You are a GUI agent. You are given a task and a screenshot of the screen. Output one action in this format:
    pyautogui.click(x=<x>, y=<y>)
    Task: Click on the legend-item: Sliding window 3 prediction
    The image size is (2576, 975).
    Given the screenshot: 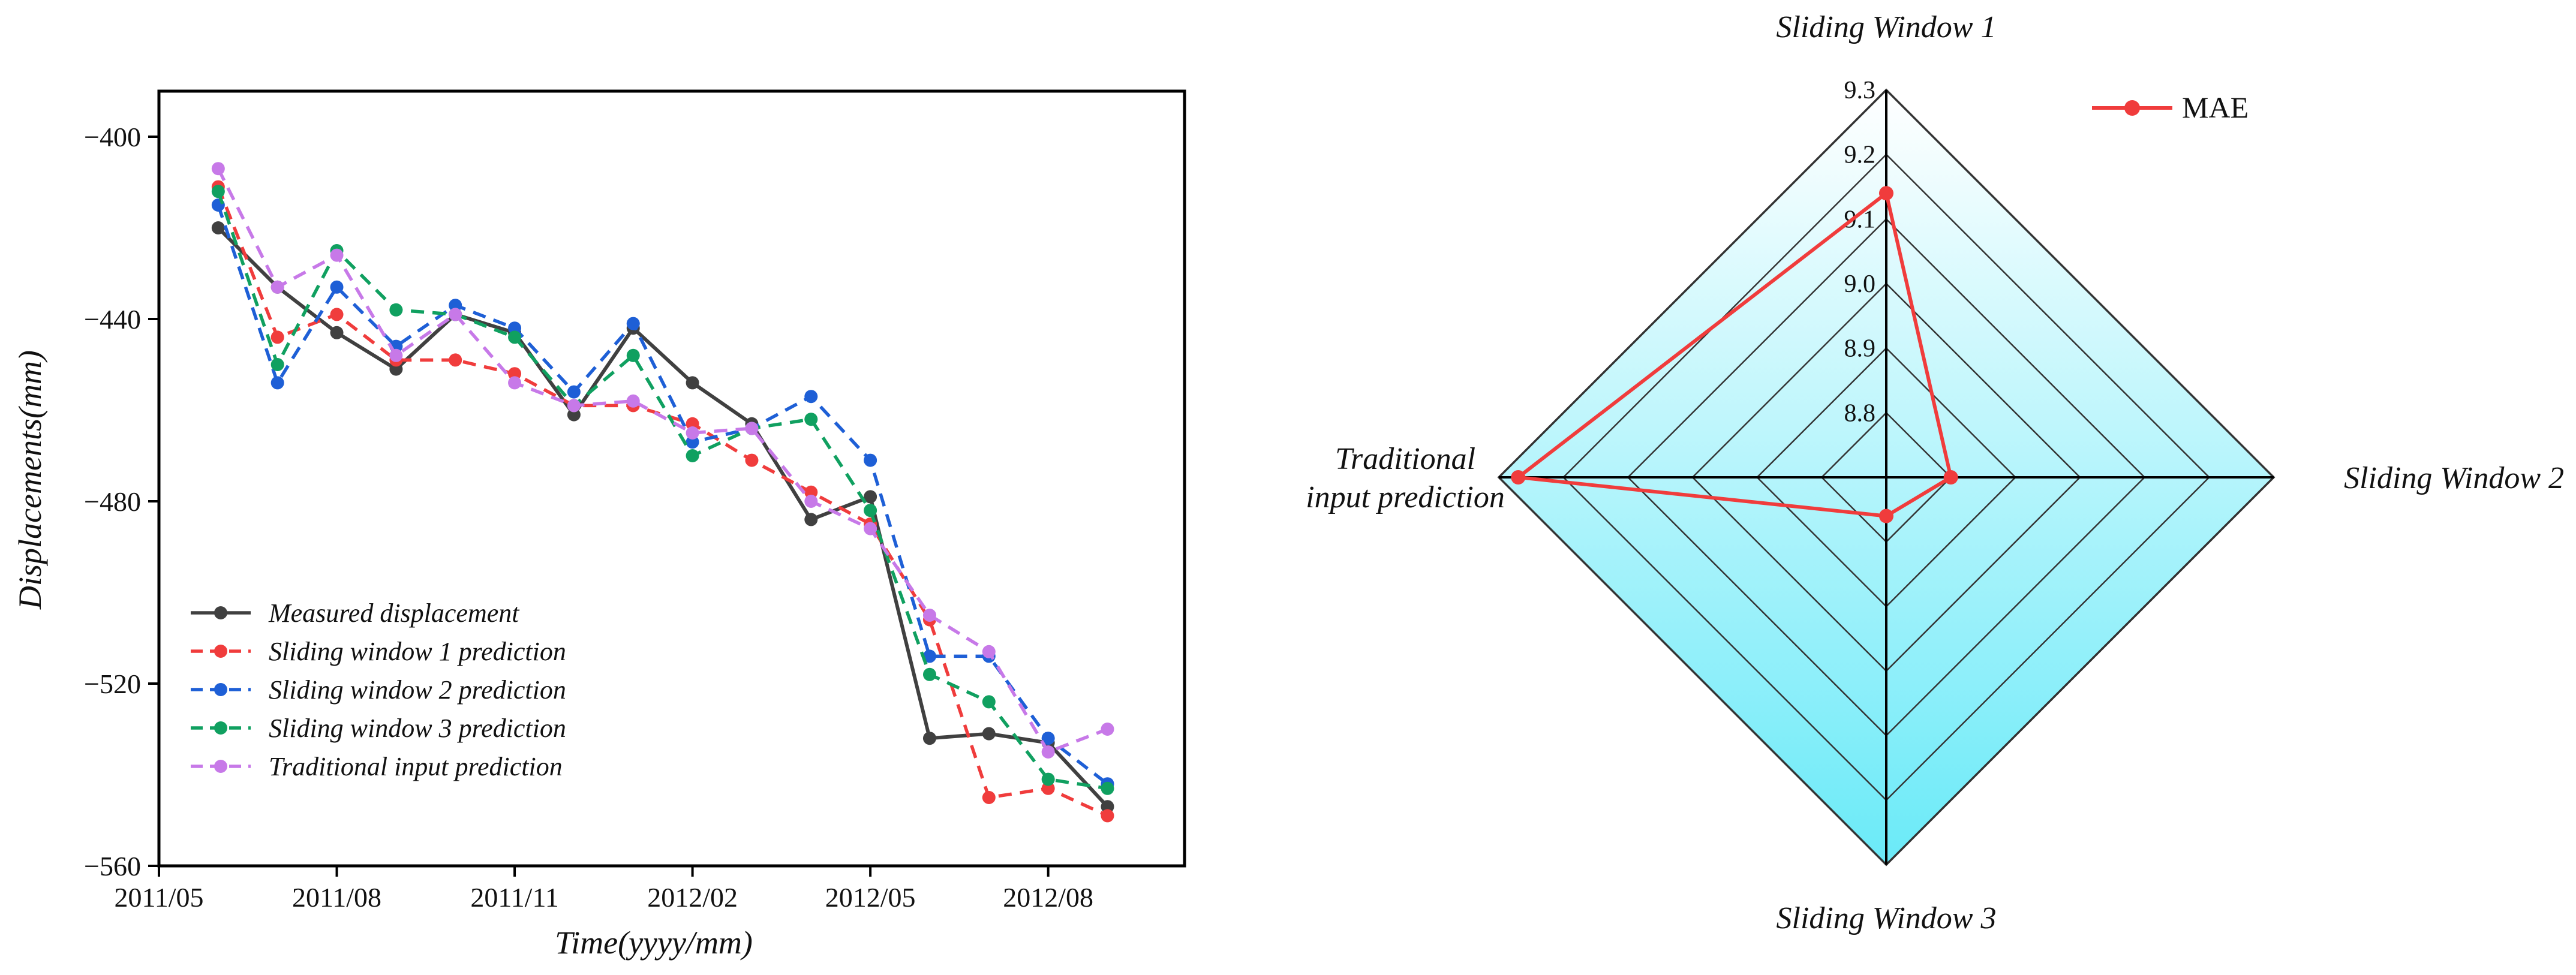 What is the action you would take?
    pyautogui.click(x=378, y=728)
    